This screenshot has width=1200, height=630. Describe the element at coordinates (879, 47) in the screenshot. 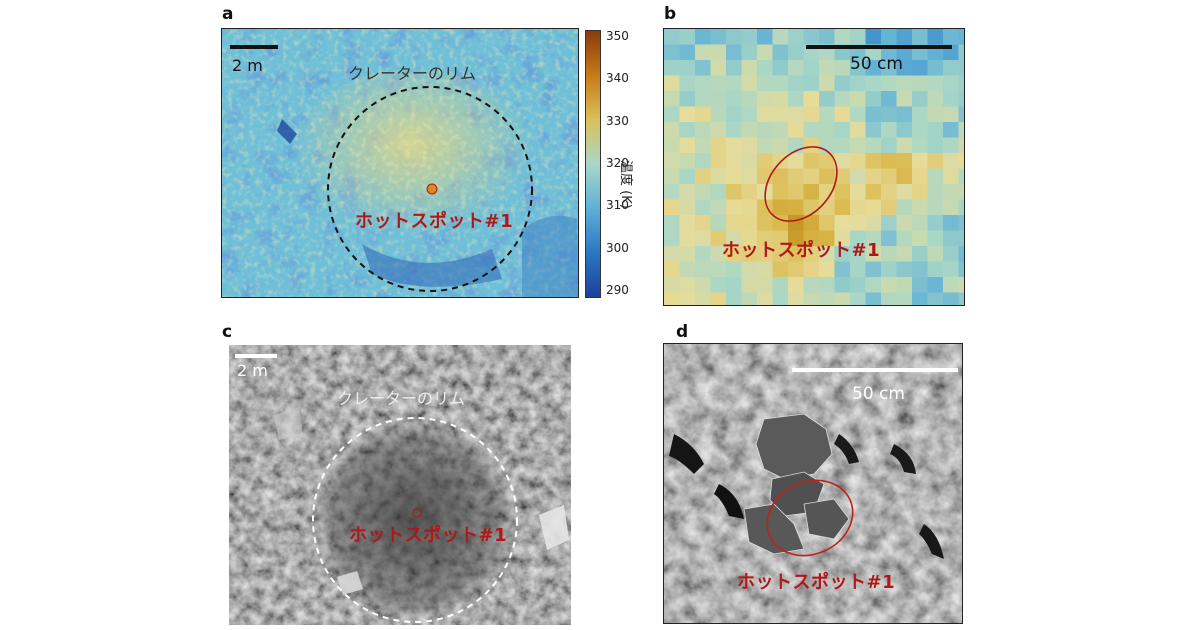

I see `scale-bar-b` at that location.